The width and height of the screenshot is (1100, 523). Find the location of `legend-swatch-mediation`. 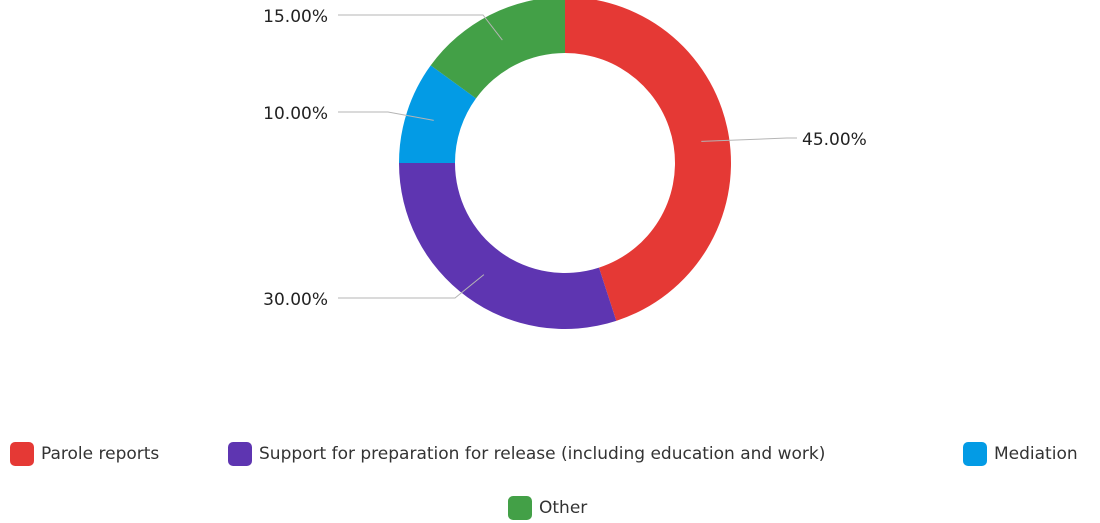

legend-swatch-mediation is located at coordinates (975, 454).